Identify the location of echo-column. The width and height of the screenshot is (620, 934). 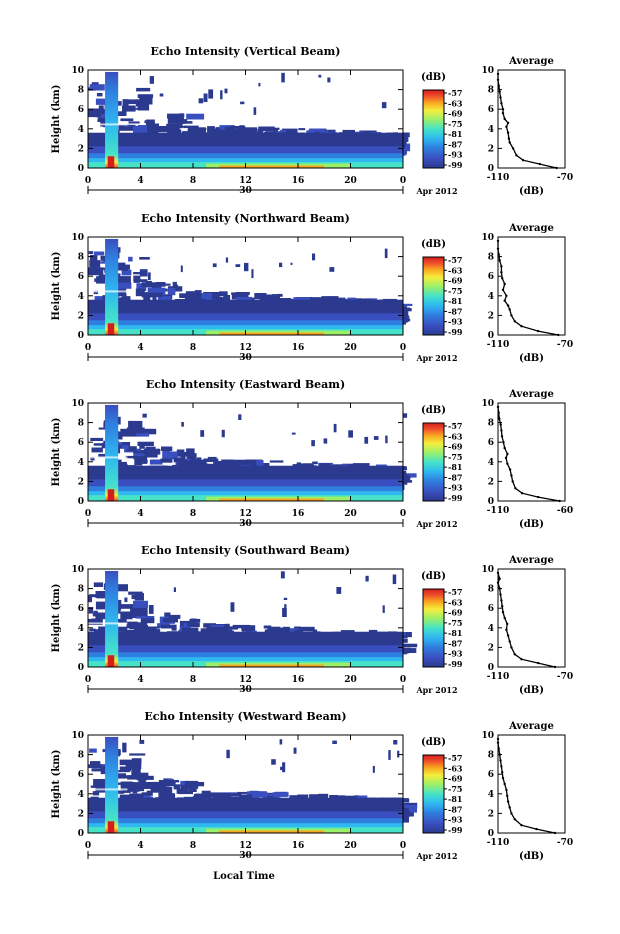
(112, 452).